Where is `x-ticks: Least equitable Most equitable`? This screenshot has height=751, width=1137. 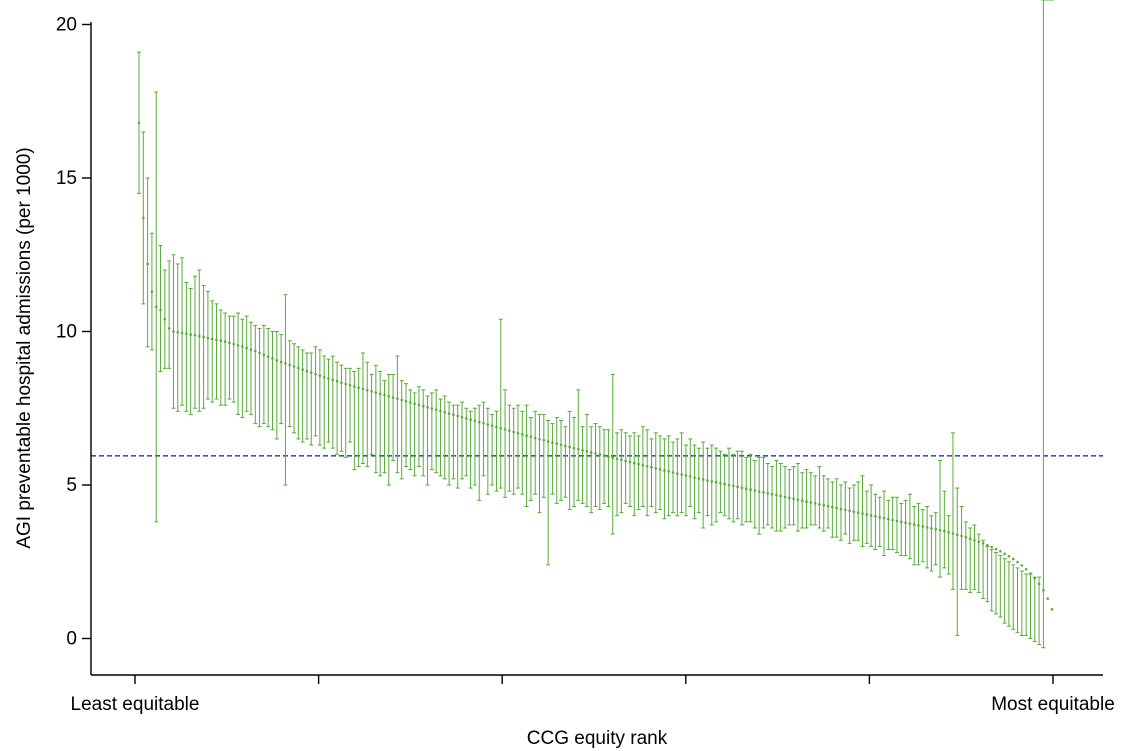
x-ticks: Least equitable Most equitable is located at coordinates (593, 695).